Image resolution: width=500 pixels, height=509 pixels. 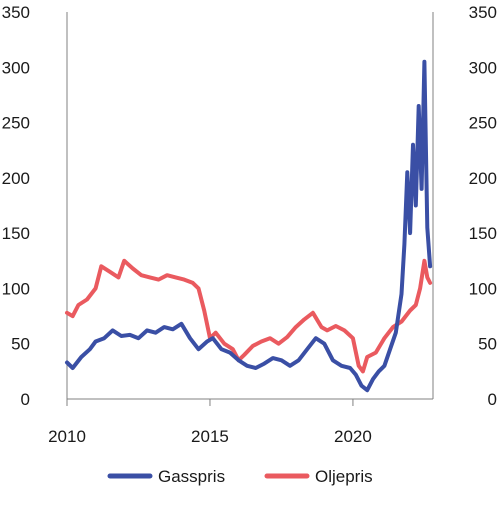 I want to click on y-tick-label-left: 150, so click(x=16, y=233).